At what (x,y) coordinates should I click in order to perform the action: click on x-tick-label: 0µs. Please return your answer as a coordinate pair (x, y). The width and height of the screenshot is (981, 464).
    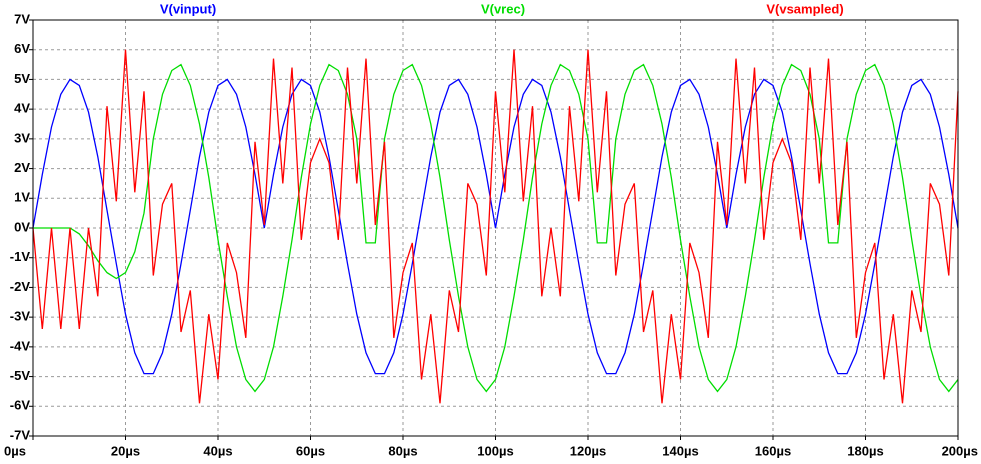
    Looking at the image, I should click on (15, 450).